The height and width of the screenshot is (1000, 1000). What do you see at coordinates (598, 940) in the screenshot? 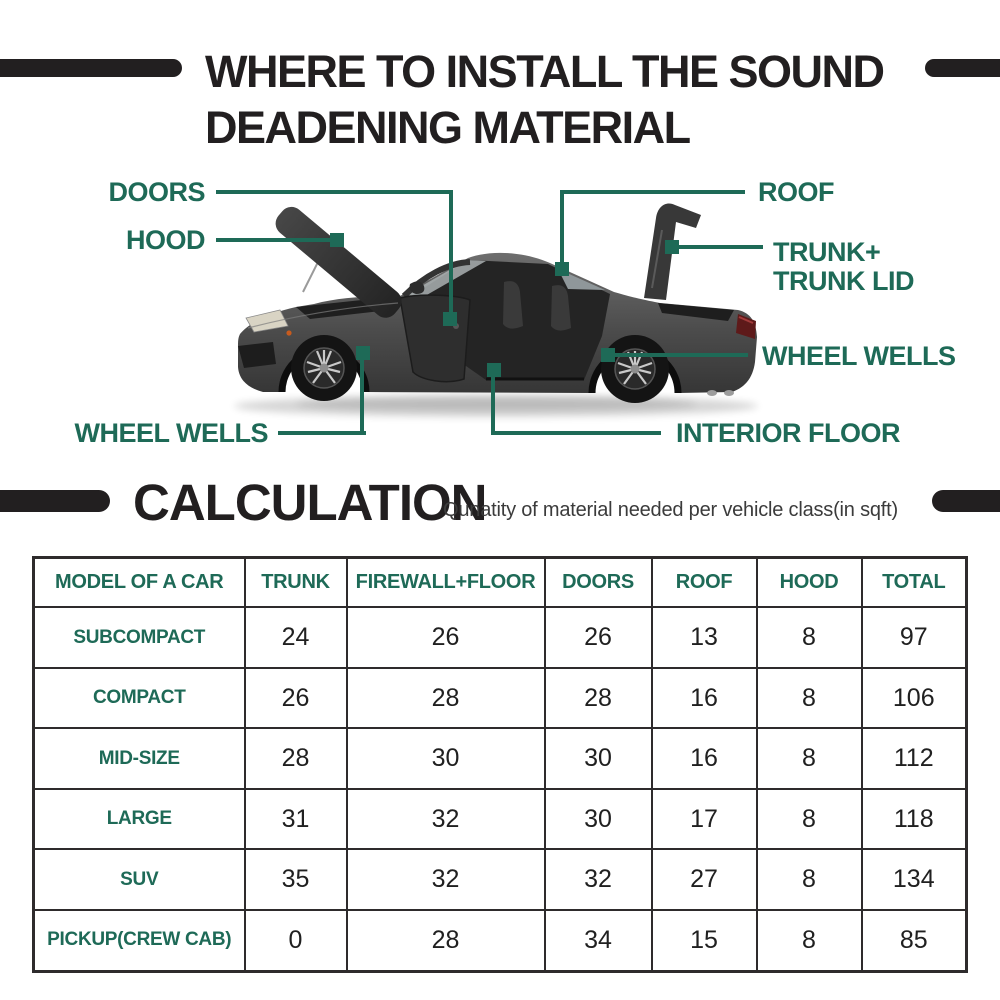
I see `cell-doors: 34` at bounding box center [598, 940].